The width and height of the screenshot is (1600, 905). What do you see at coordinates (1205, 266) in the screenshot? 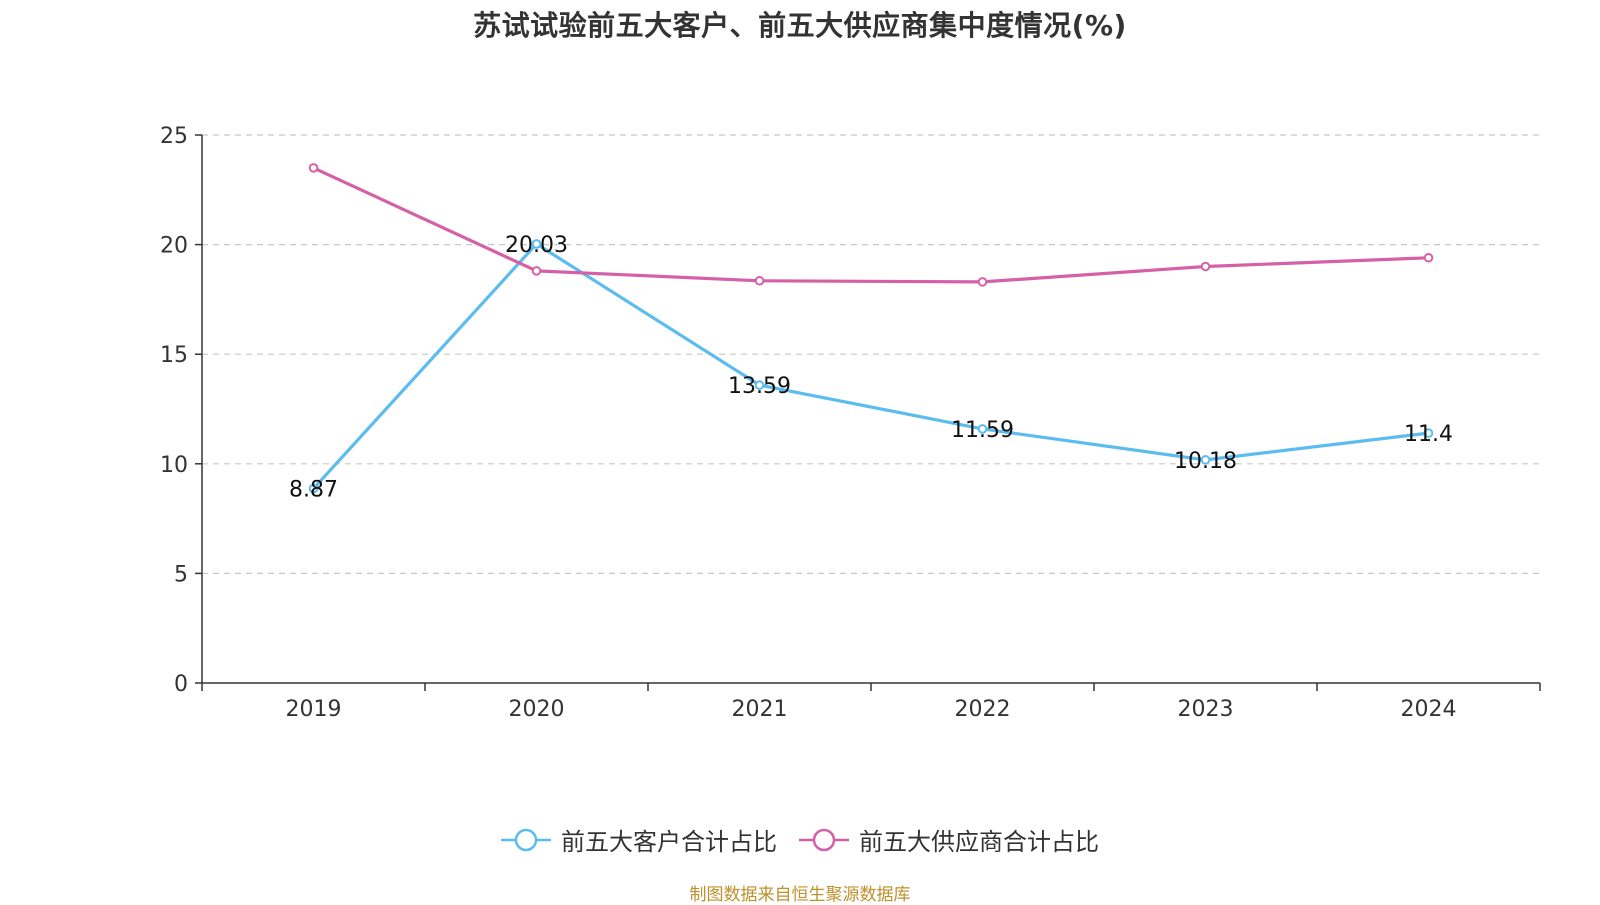
I see `data-point-s1-2023` at bounding box center [1205, 266].